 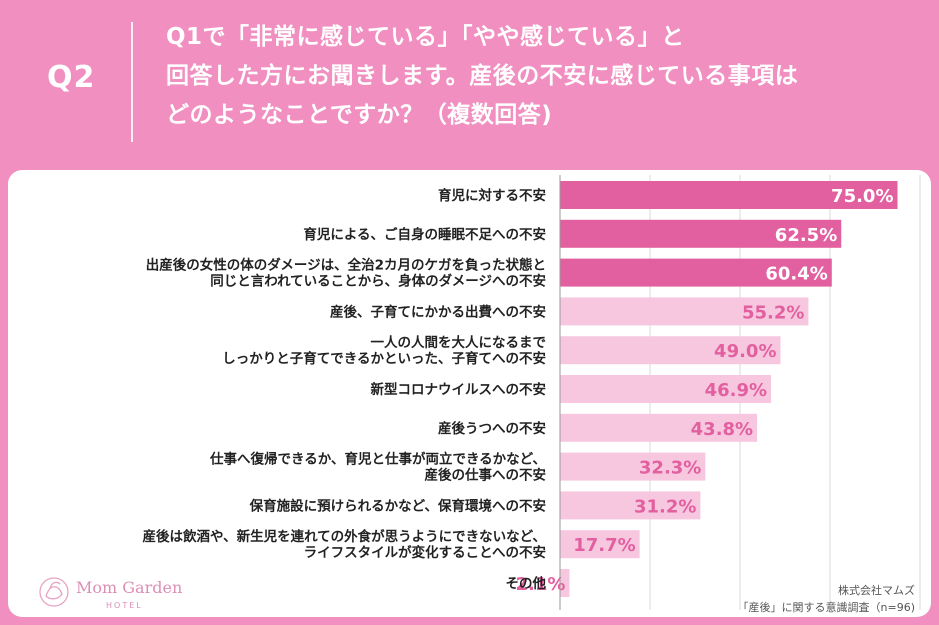 I want to click on value-label: 62.5%, so click(x=806, y=235).